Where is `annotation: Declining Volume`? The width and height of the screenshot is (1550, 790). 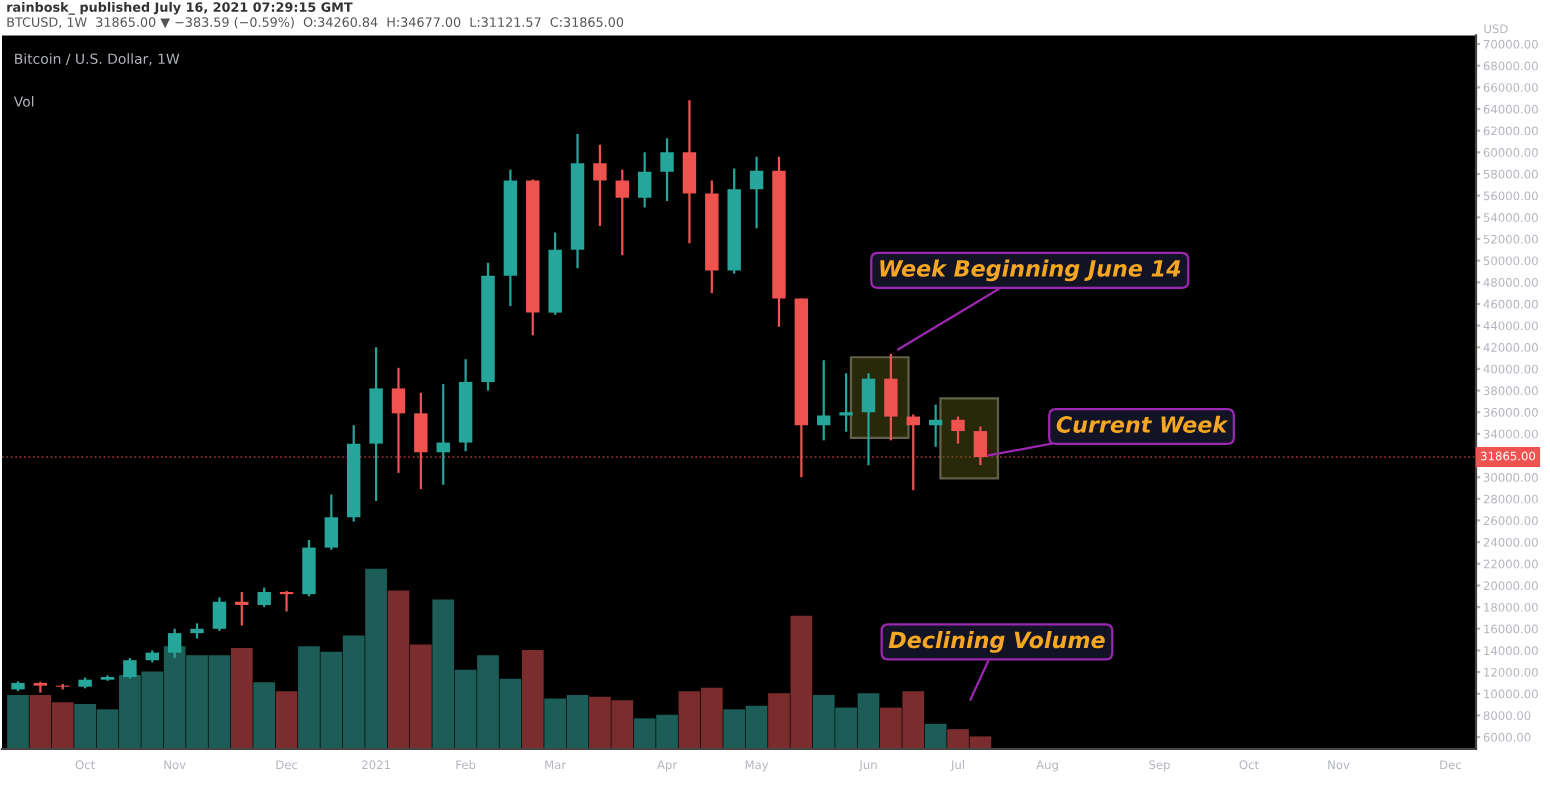 annotation: Declining Volume is located at coordinates (996, 642).